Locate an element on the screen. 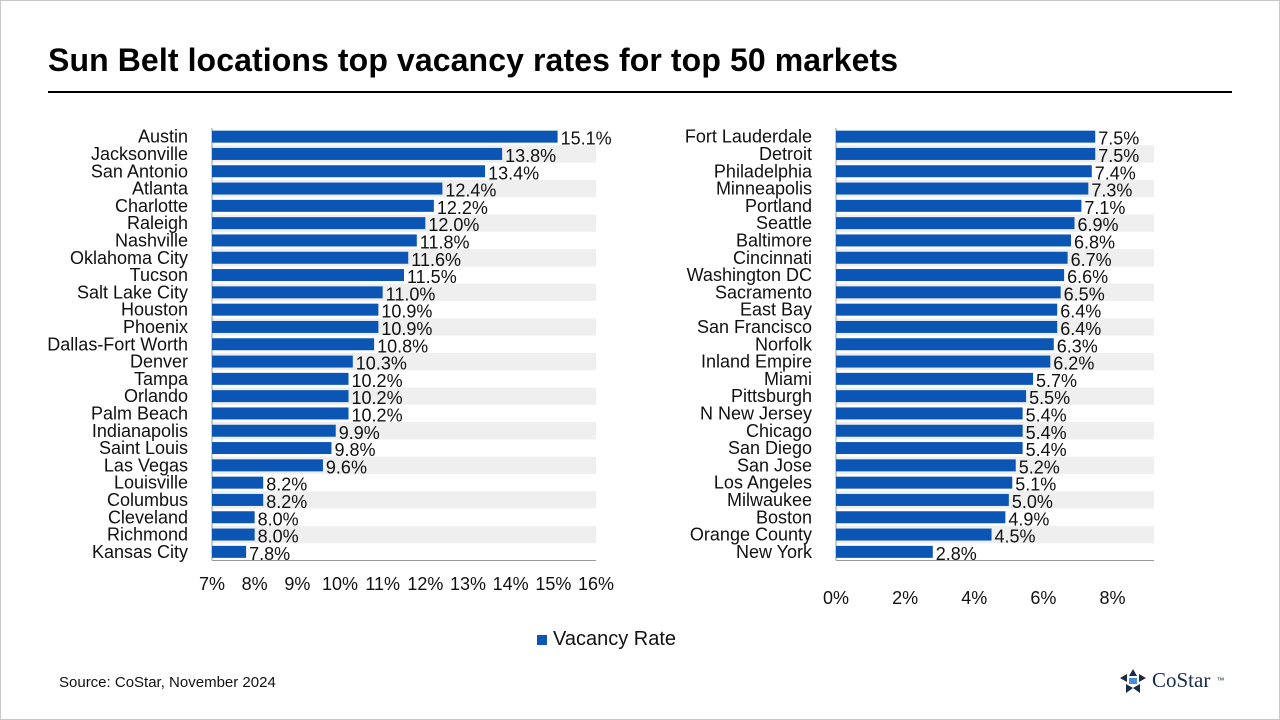 The width and height of the screenshot is (1280, 720). category-label: San Antonio is located at coordinates (139, 171).